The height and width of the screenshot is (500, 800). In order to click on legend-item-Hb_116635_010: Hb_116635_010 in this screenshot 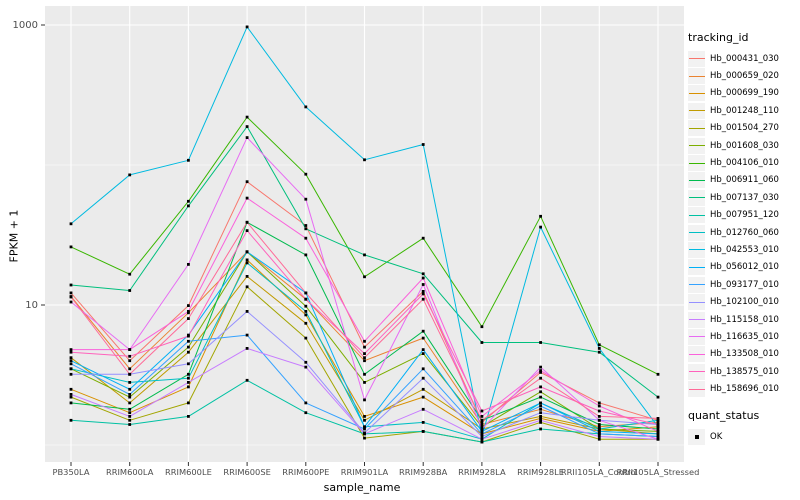, I will do `click(744, 336)`.